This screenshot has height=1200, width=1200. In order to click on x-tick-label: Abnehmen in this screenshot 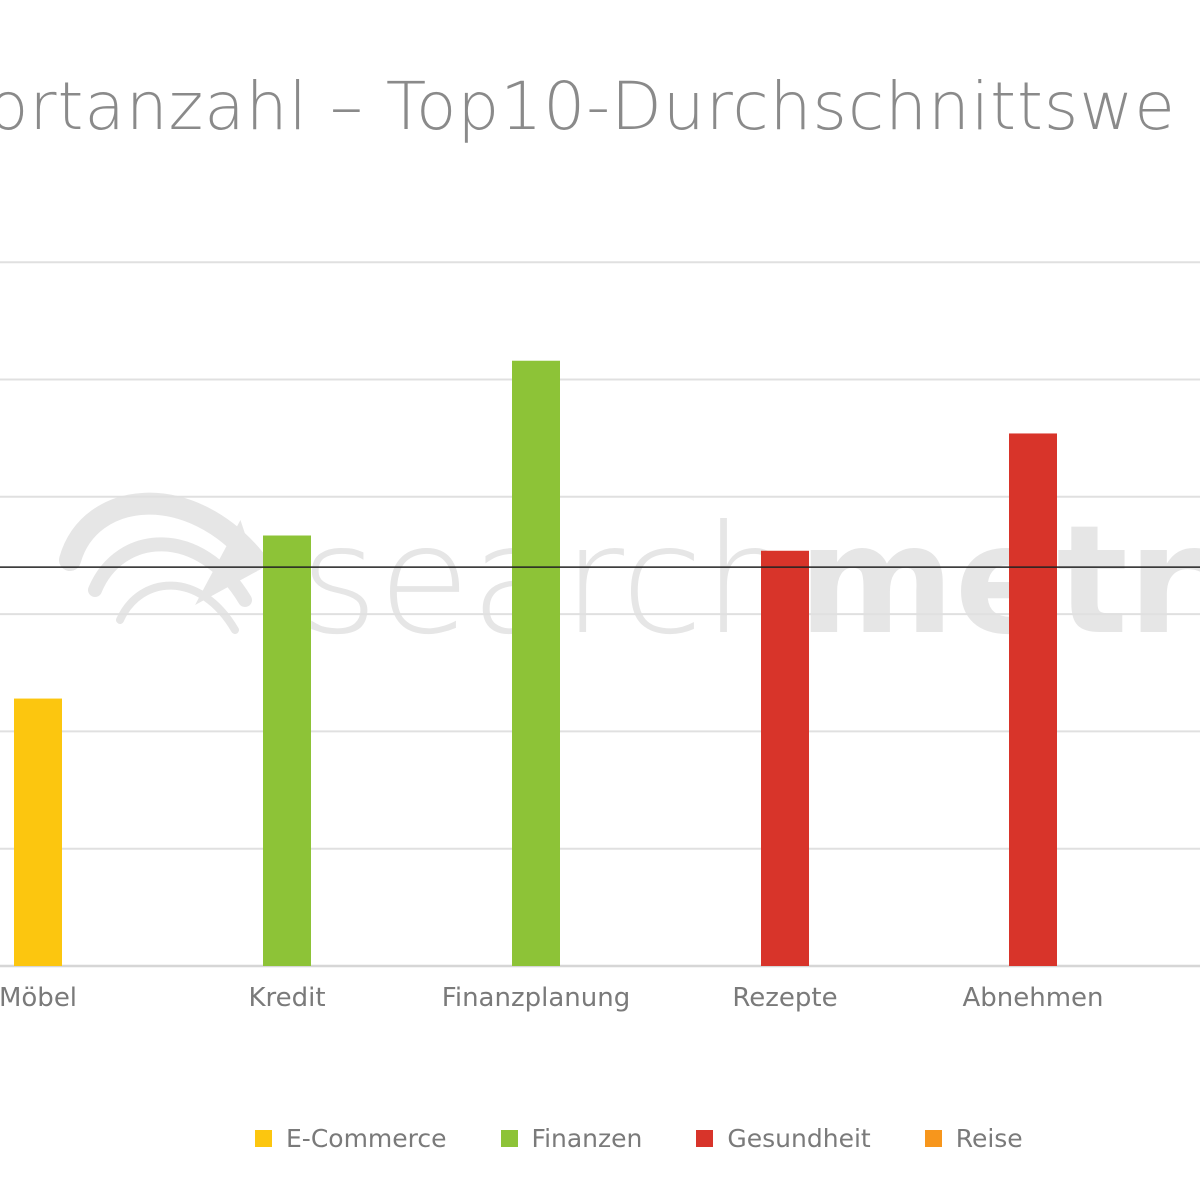, I will do `click(1032, 998)`.